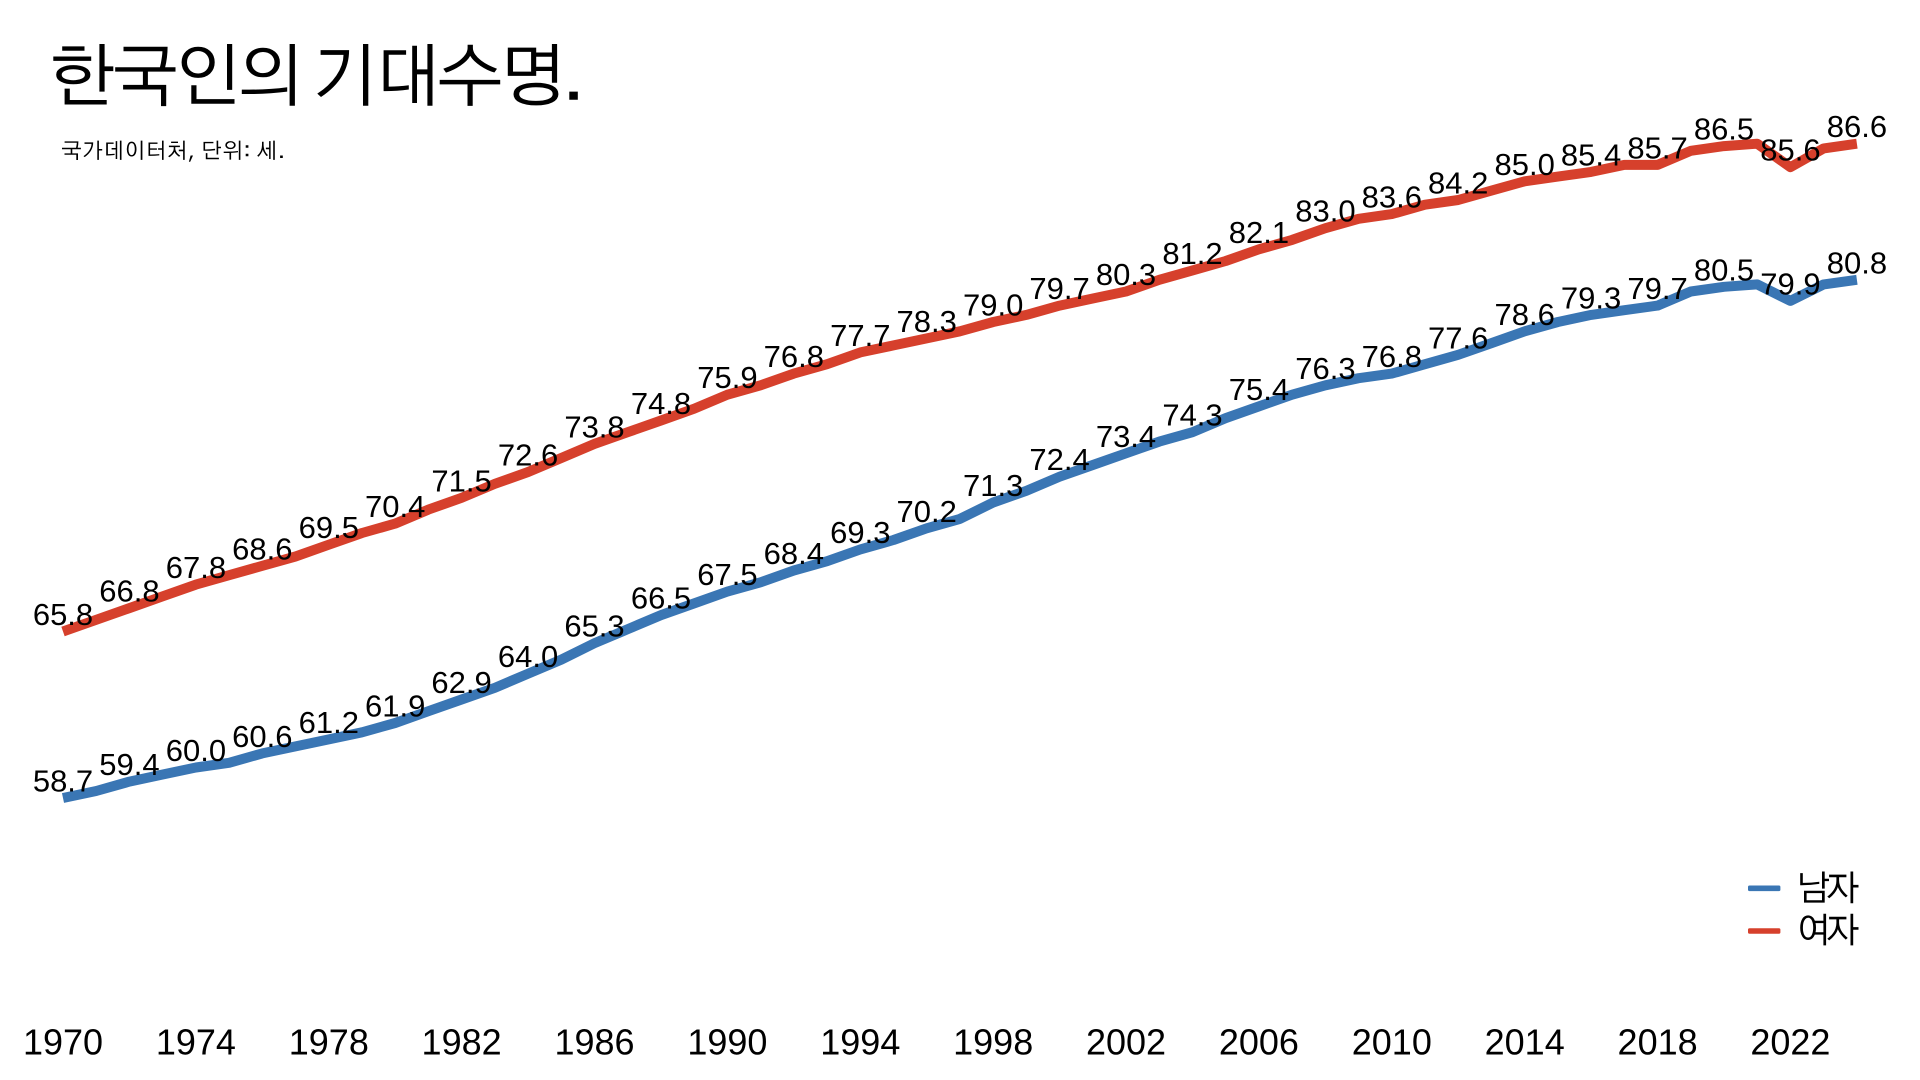 This screenshot has height=1080, width=1920. I want to click on svg-text: 1982, so click(462, 1041).